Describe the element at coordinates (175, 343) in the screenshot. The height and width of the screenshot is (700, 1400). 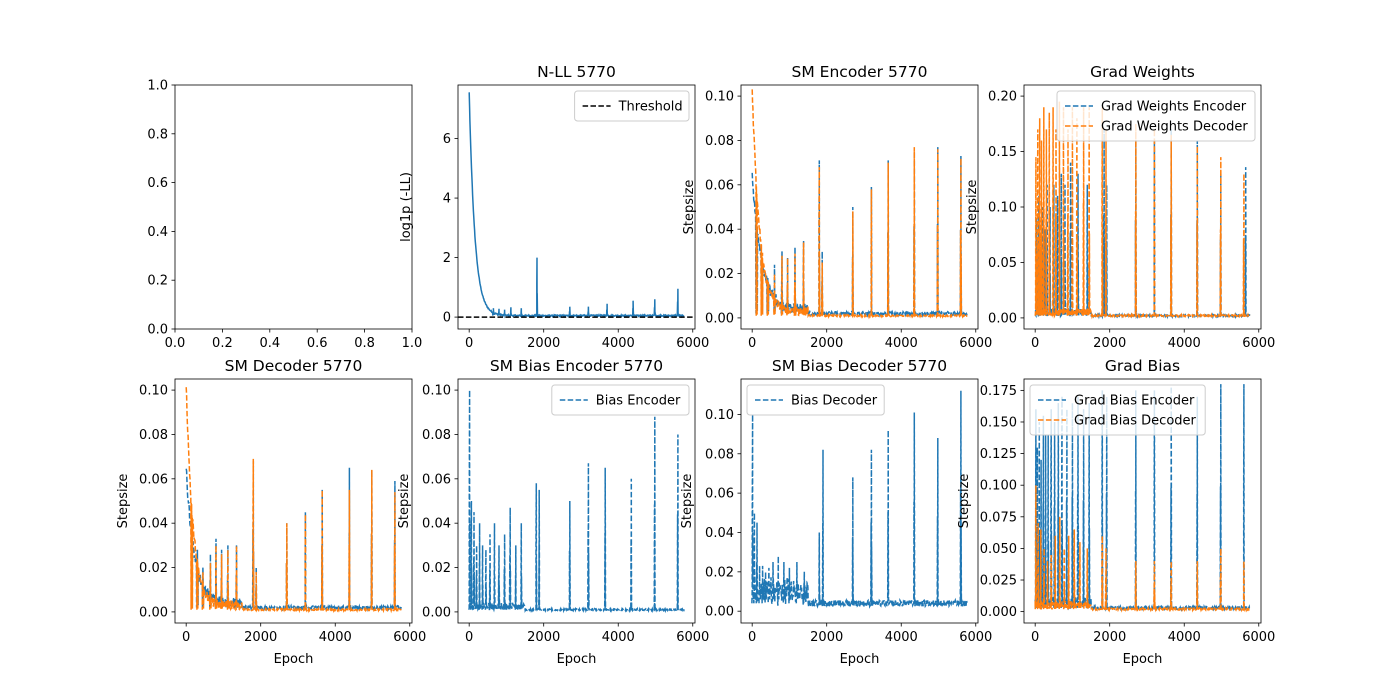
I see `x-tick-label: 0.0` at that location.